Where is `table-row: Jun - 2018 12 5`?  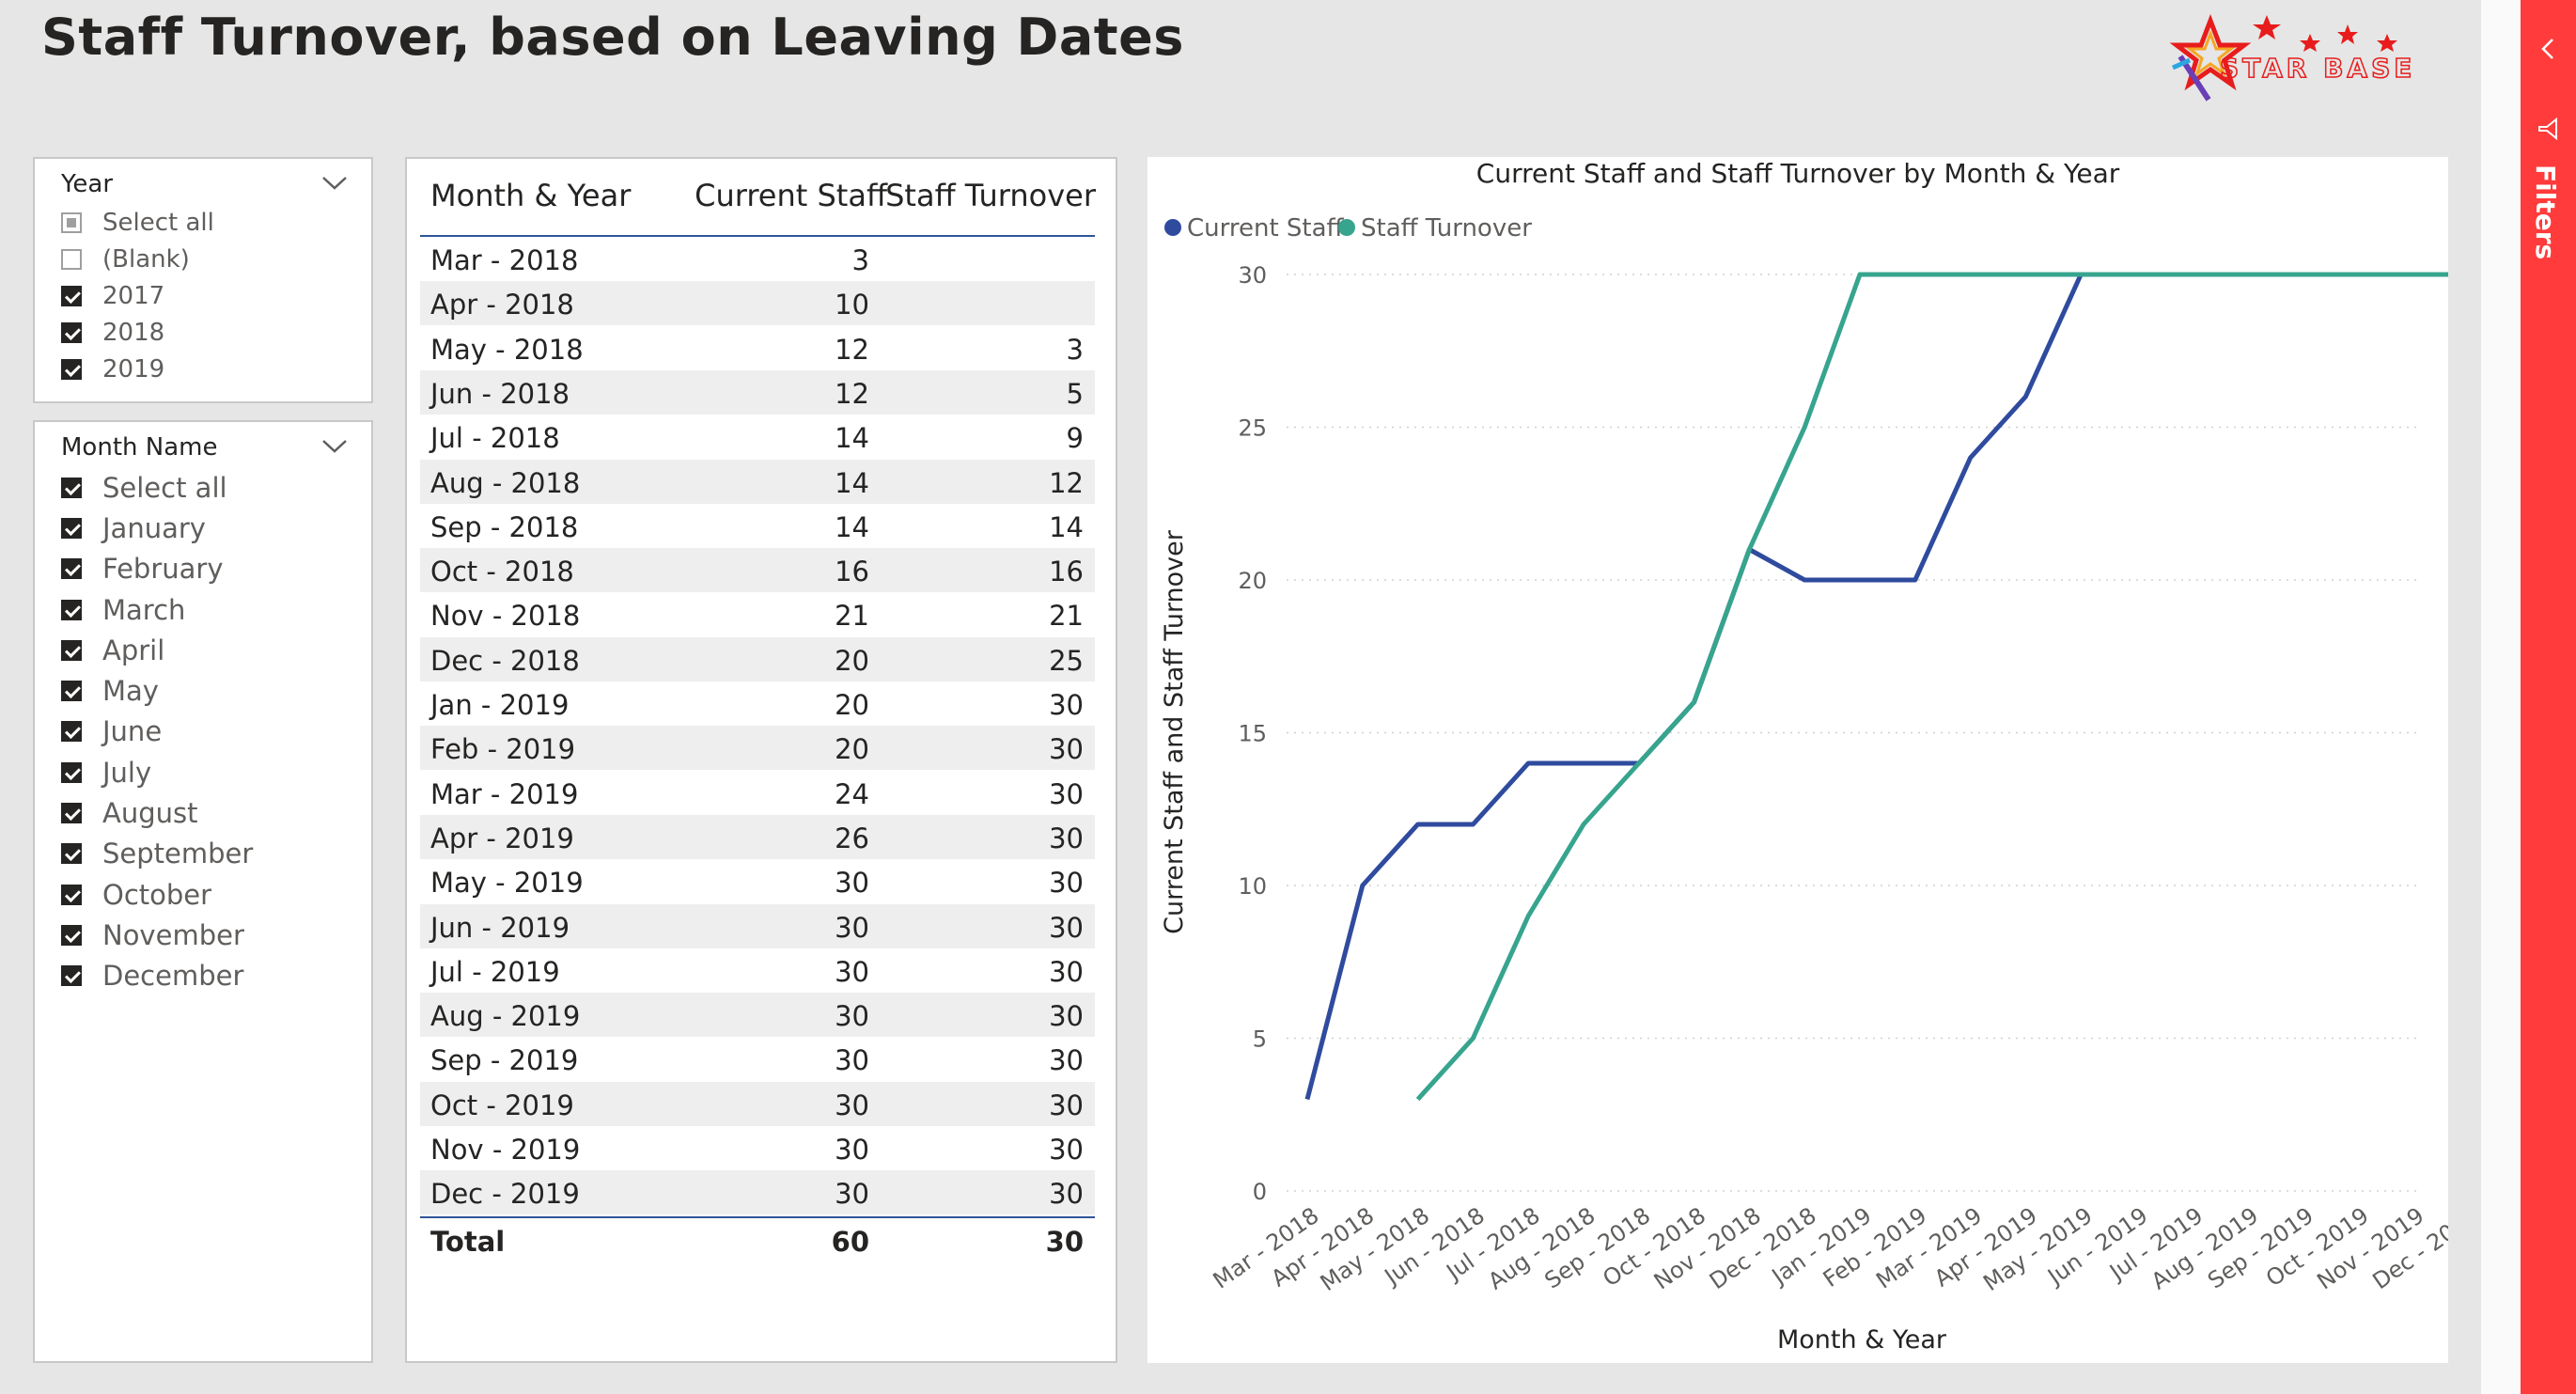
table-row: Jun - 2018 12 5 is located at coordinates (757, 392).